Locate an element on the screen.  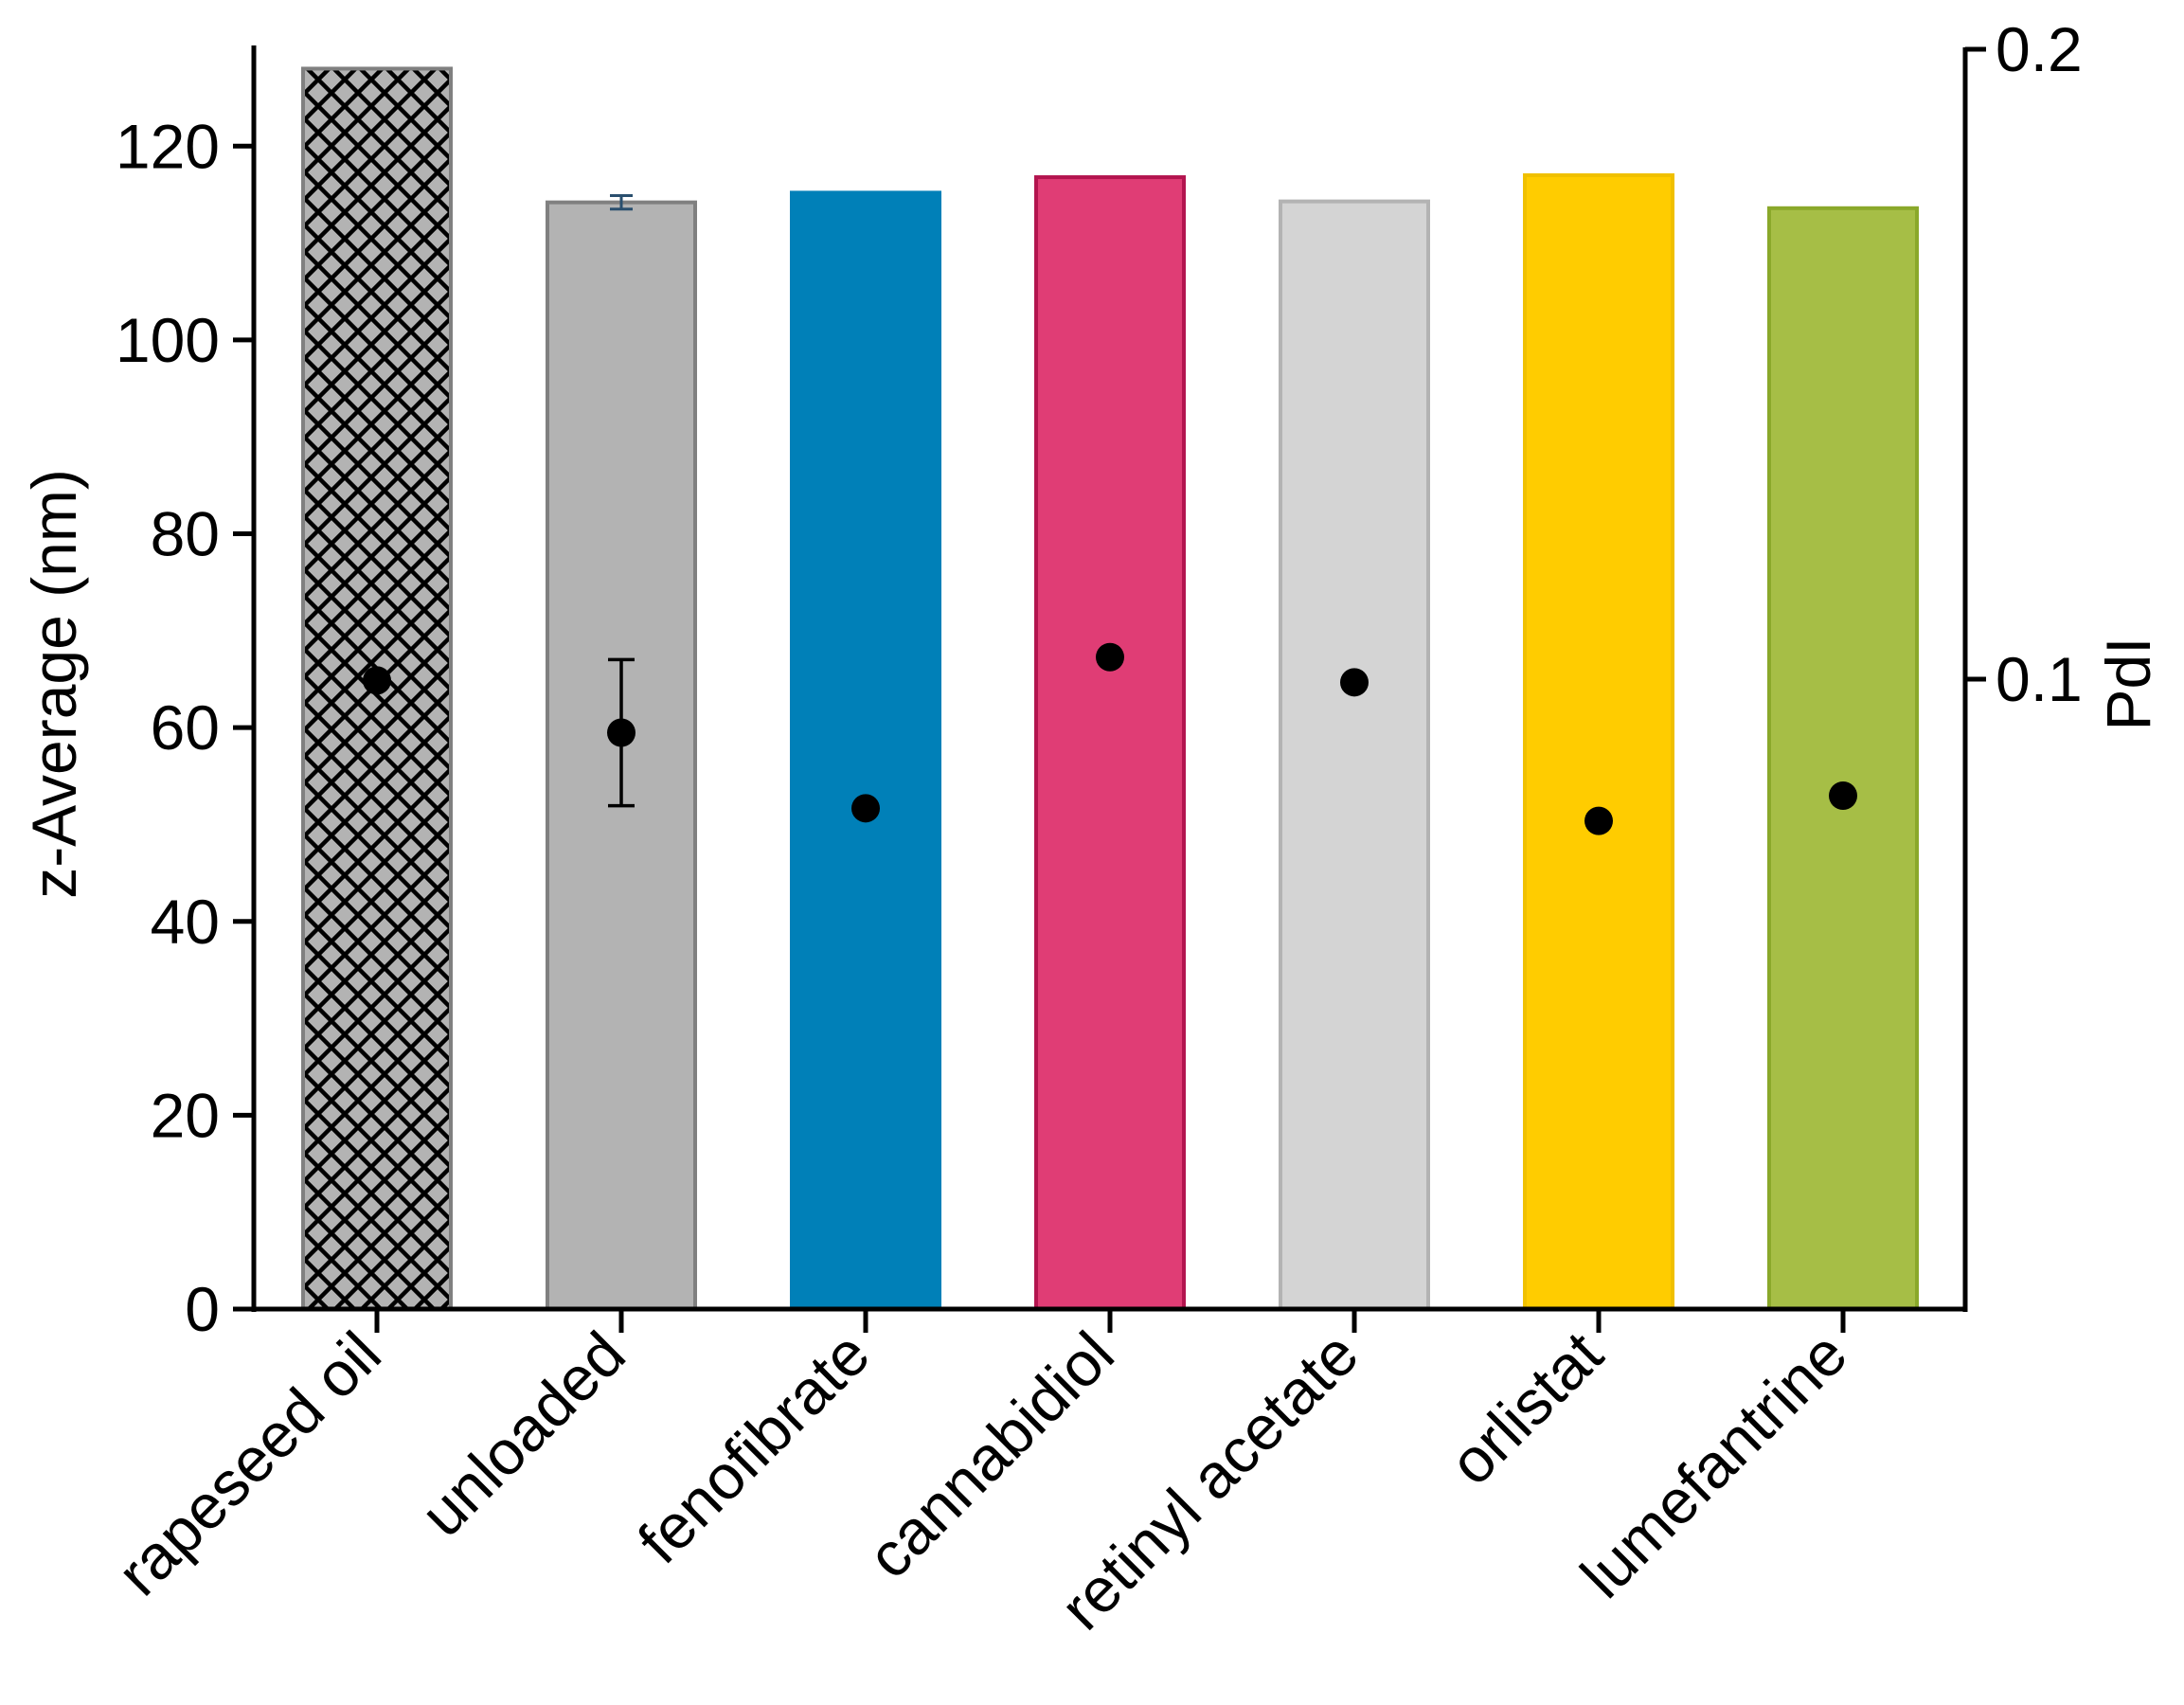
y-tick-label: 40 is located at coordinates (186, 922).